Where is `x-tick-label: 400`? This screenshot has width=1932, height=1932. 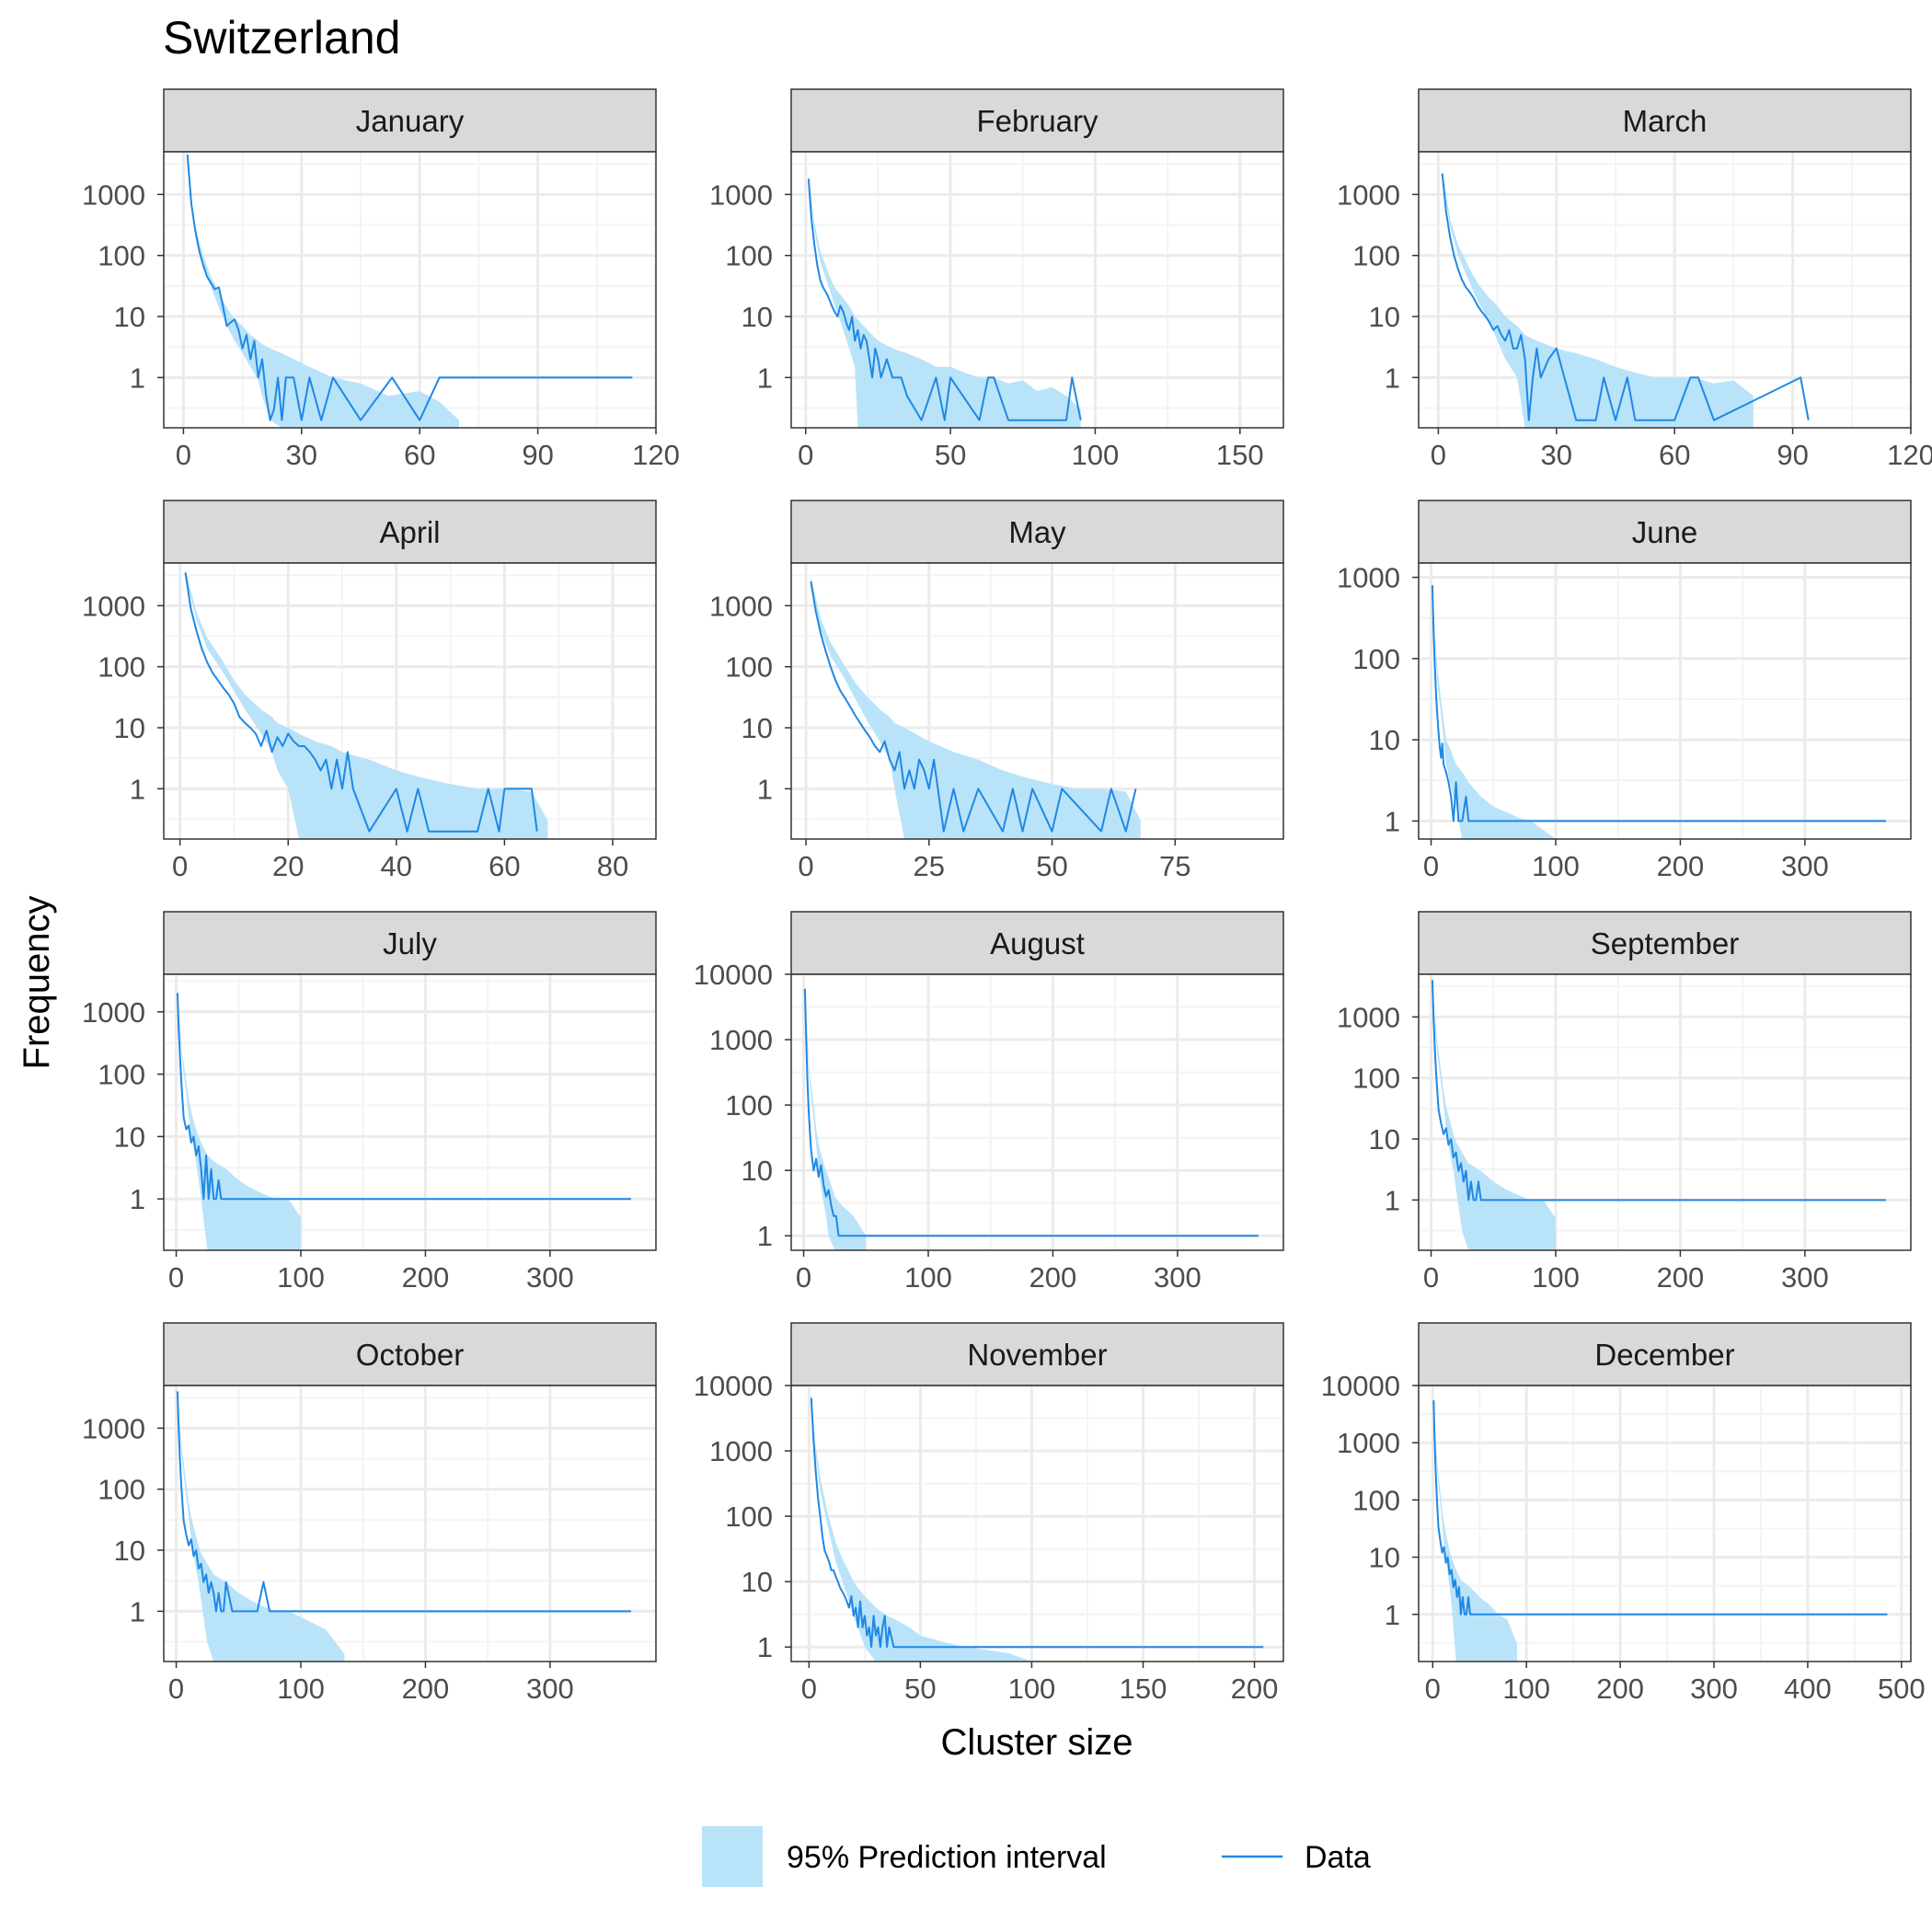 x-tick-label: 400 is located at coordinates (1808, 1689).